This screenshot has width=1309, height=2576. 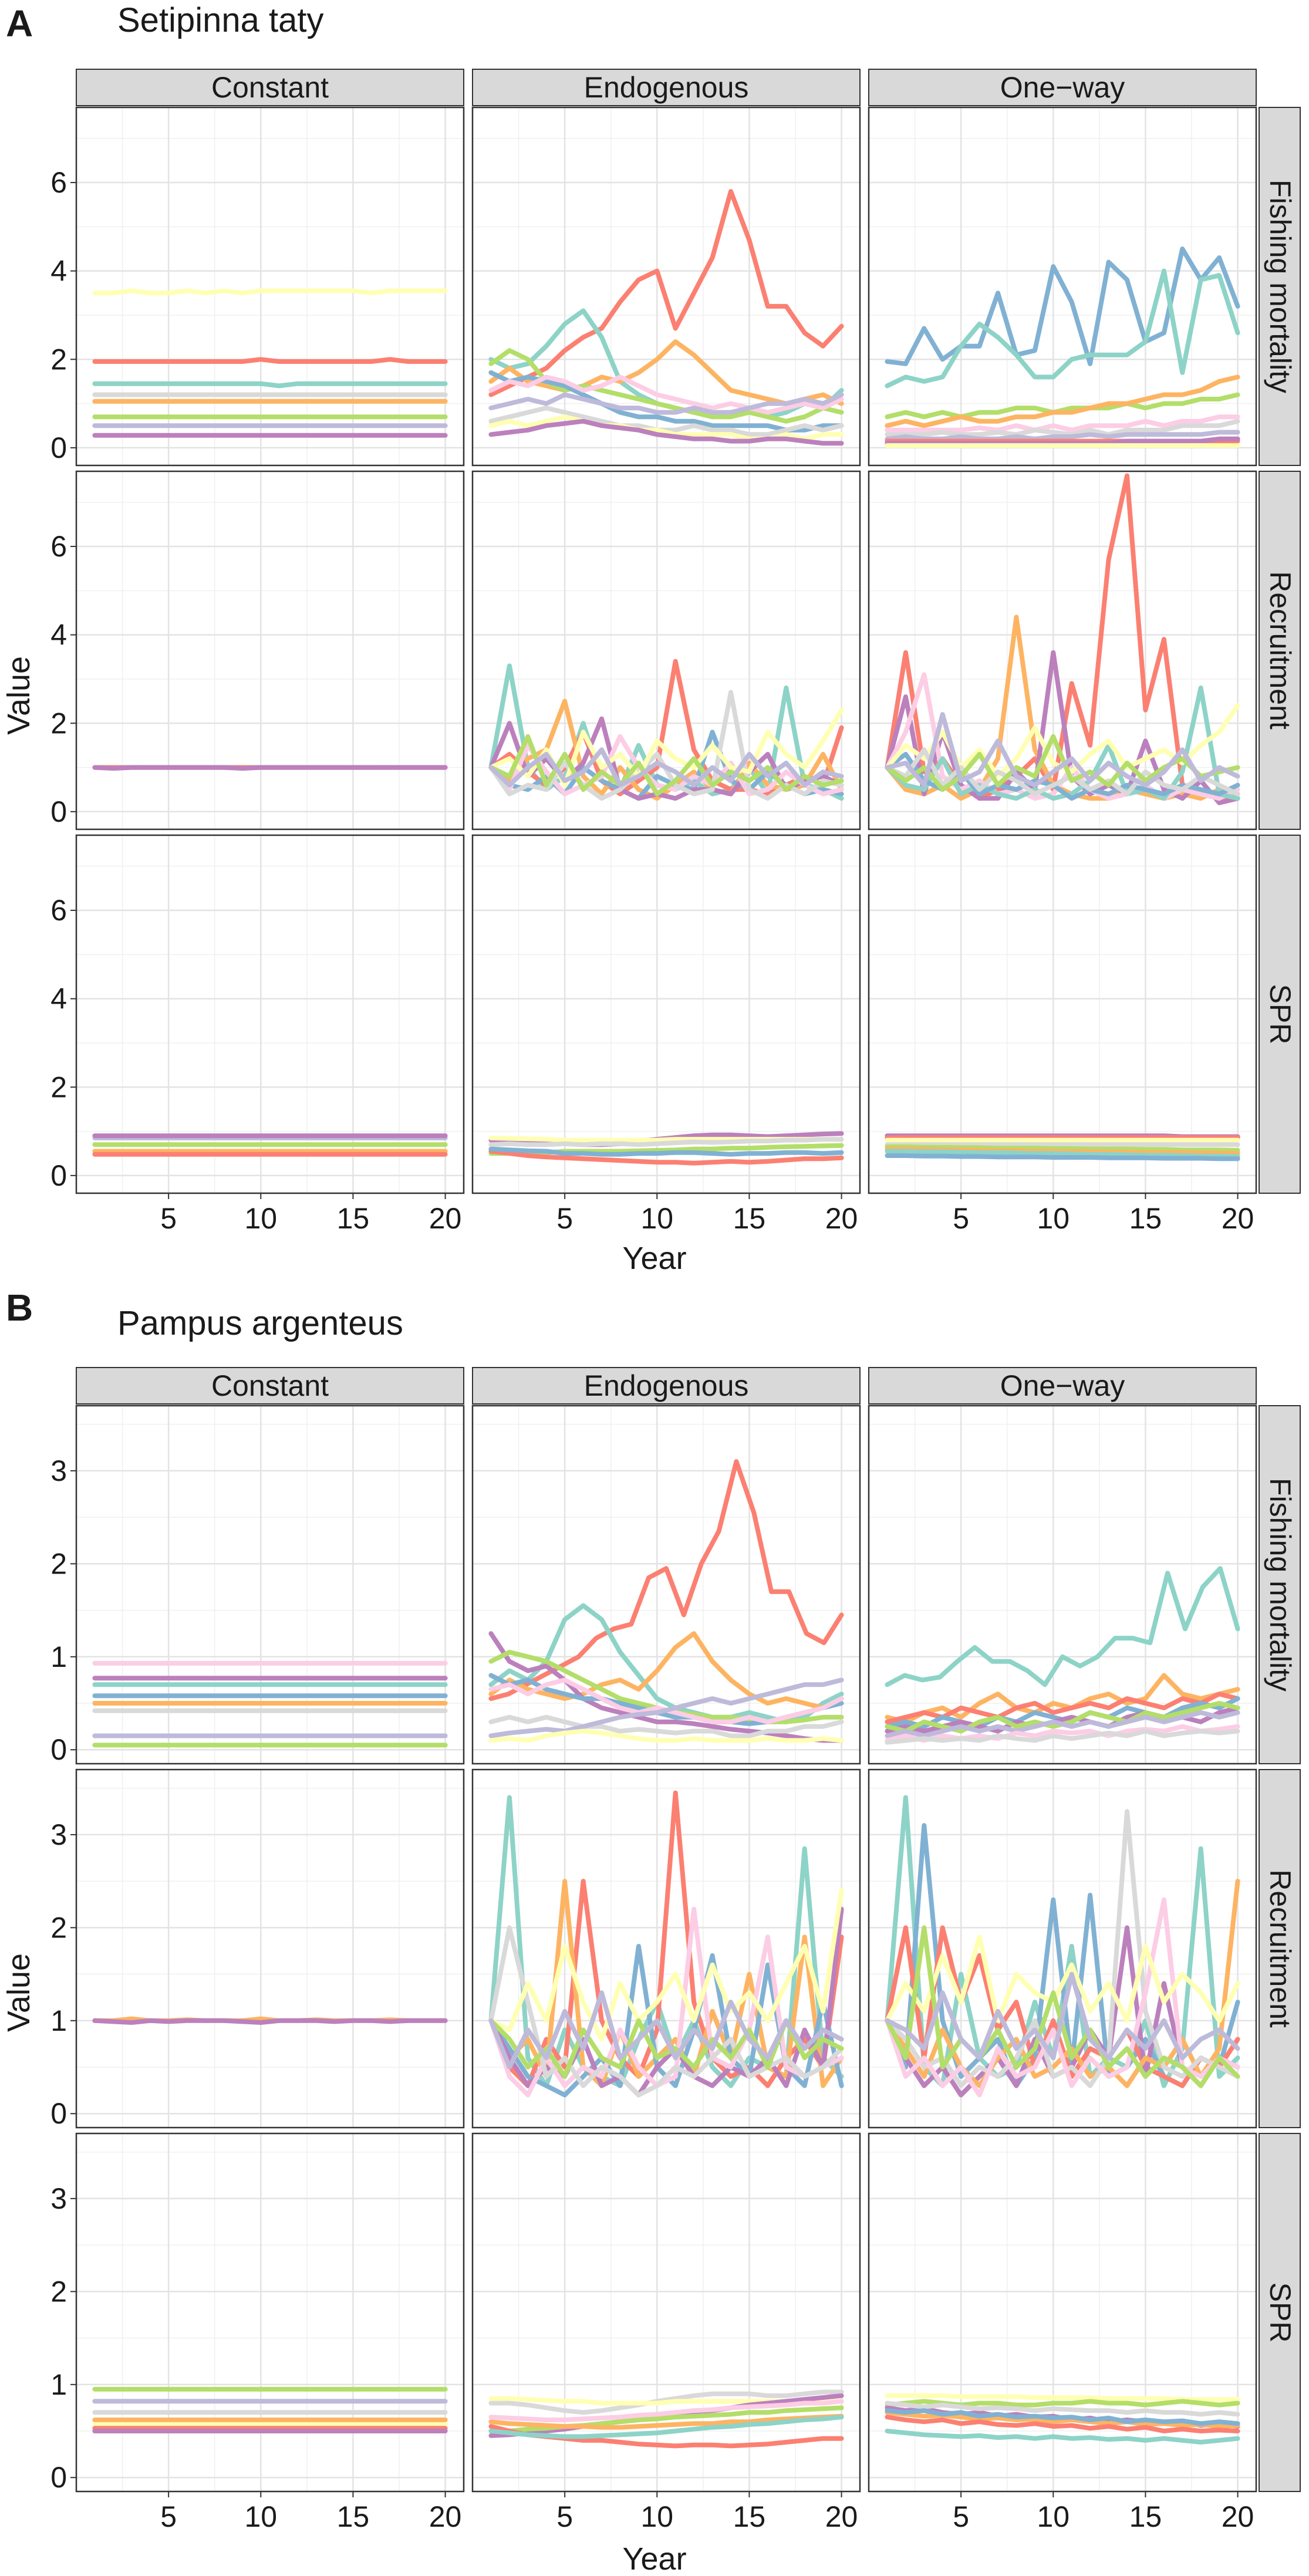 I want to click on column-strip-label: Endogenous, so click(x=666, y=1385).